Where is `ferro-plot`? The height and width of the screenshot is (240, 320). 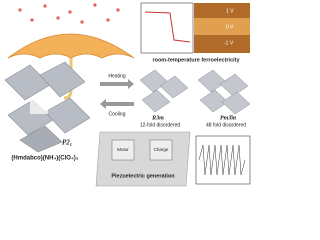
ferro-plot is located at coordinates (167, 28).